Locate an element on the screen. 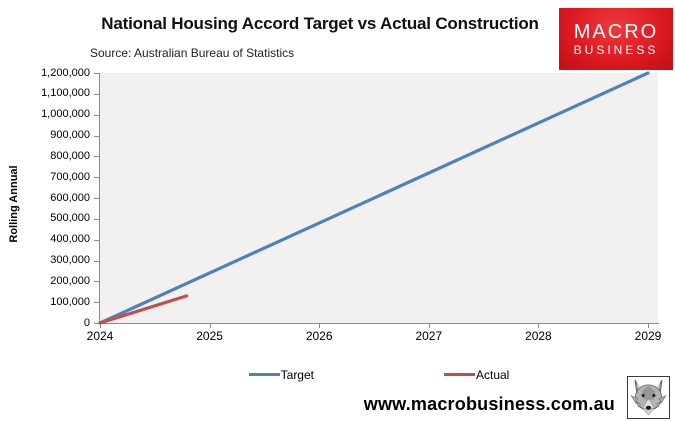  actual-line-swatch is located at coordinates (459, 374).